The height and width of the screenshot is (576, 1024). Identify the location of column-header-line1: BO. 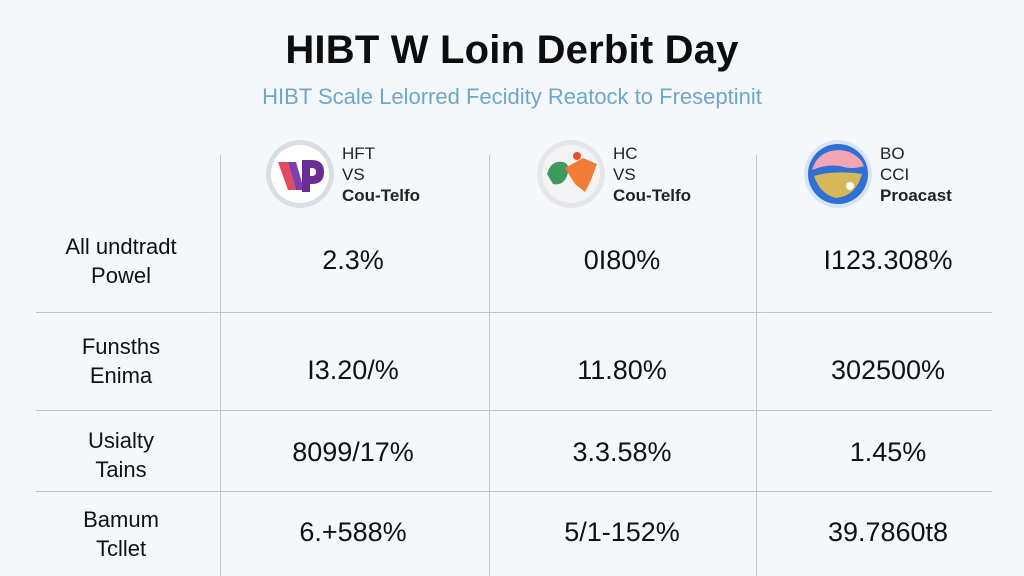
(892, 153).